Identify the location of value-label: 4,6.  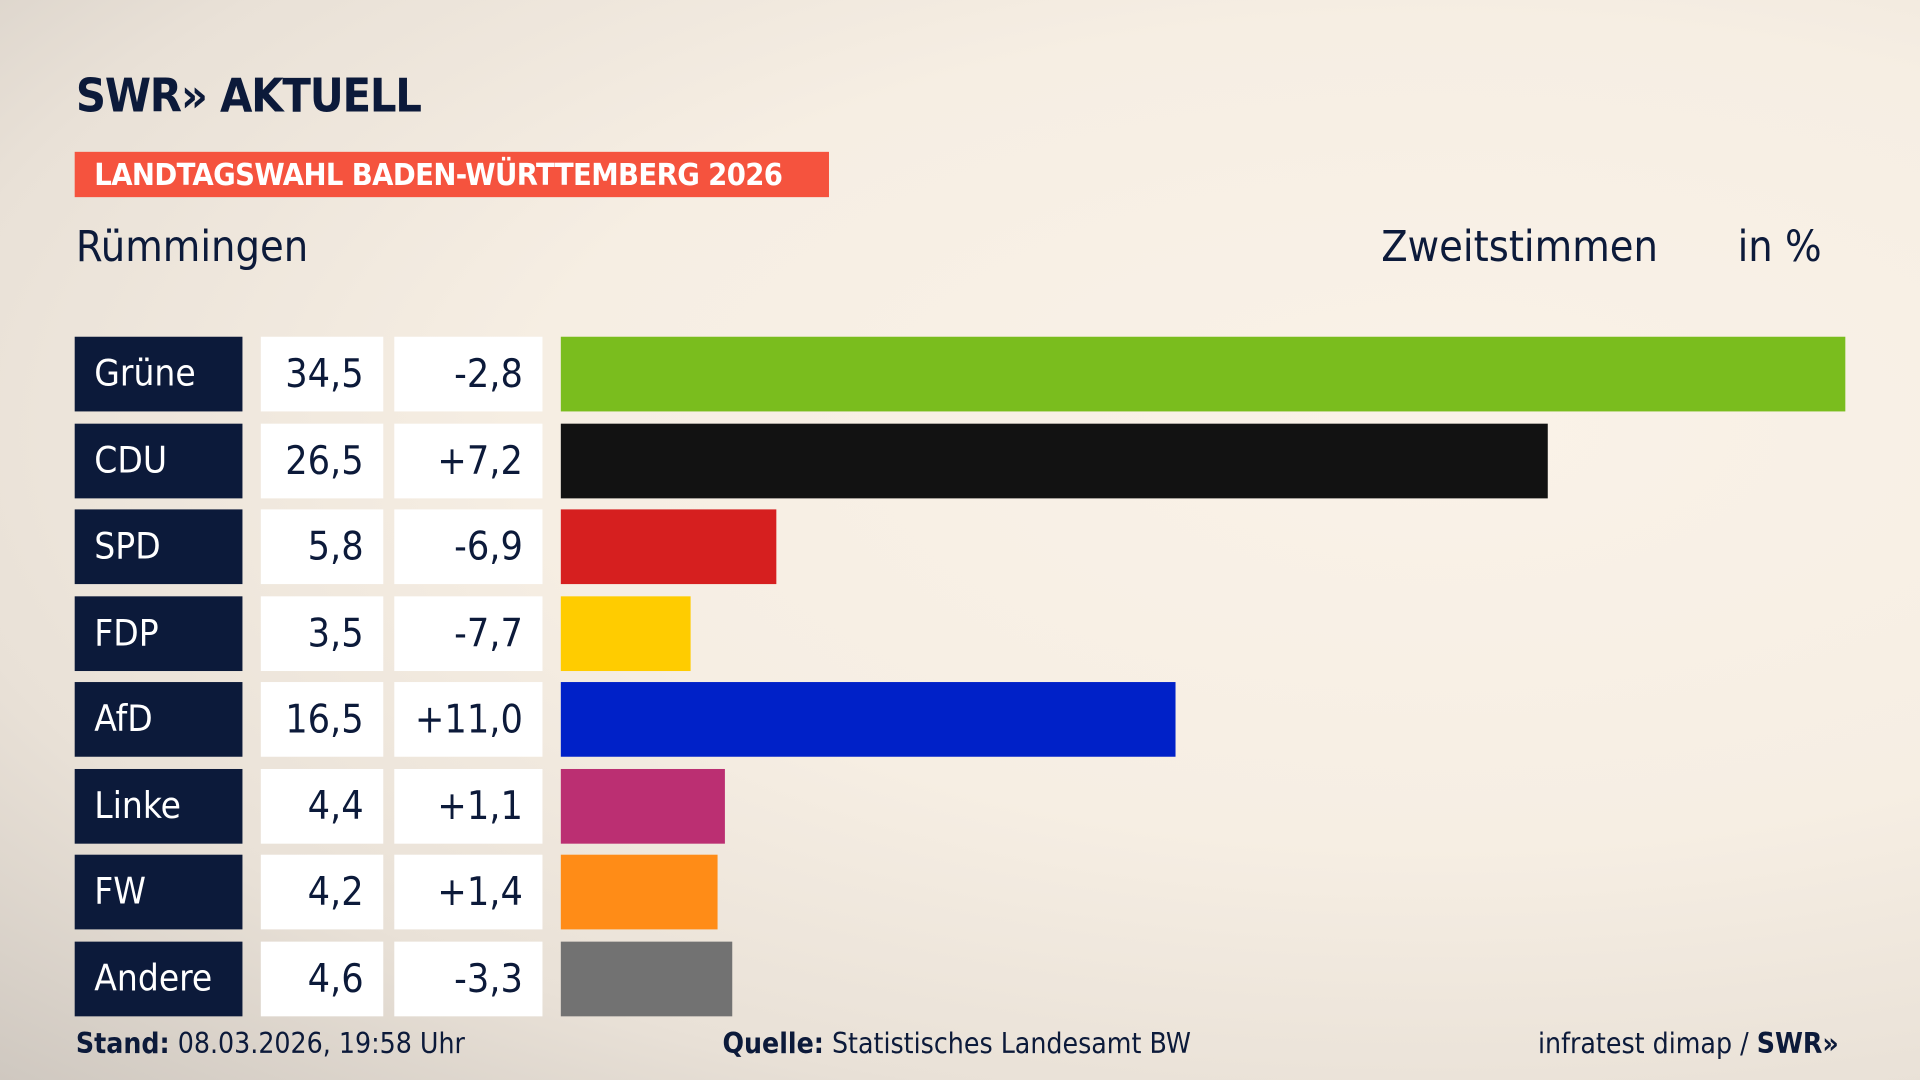
(322, 978).